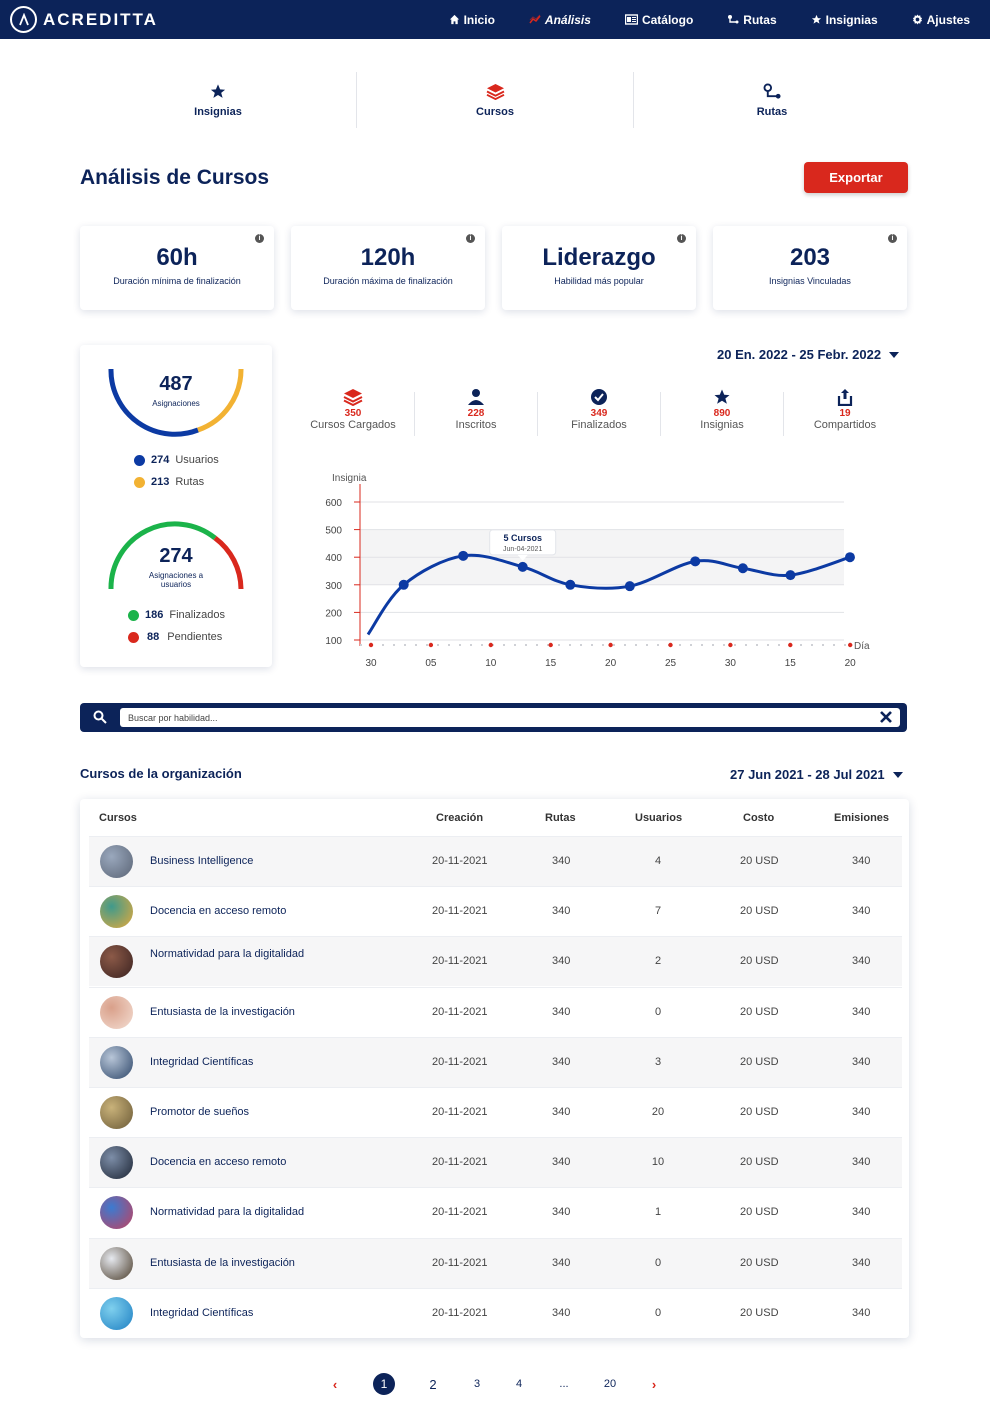  I want to click on stat-value: 120h, so click(388, 257).